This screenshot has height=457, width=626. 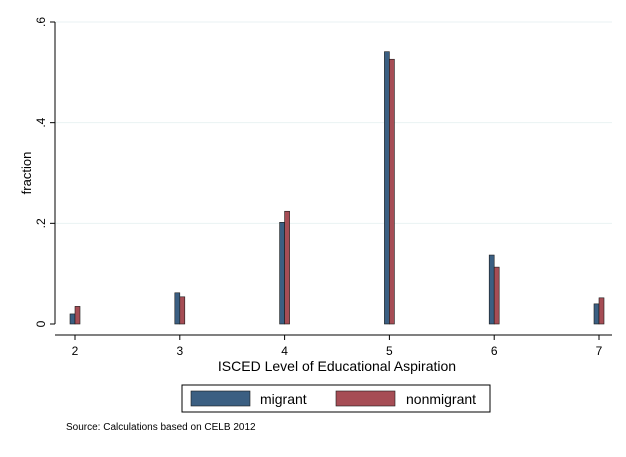 I want to click on legend-label-nonmigrant: nonmigrant, so click(x=441, y=399).